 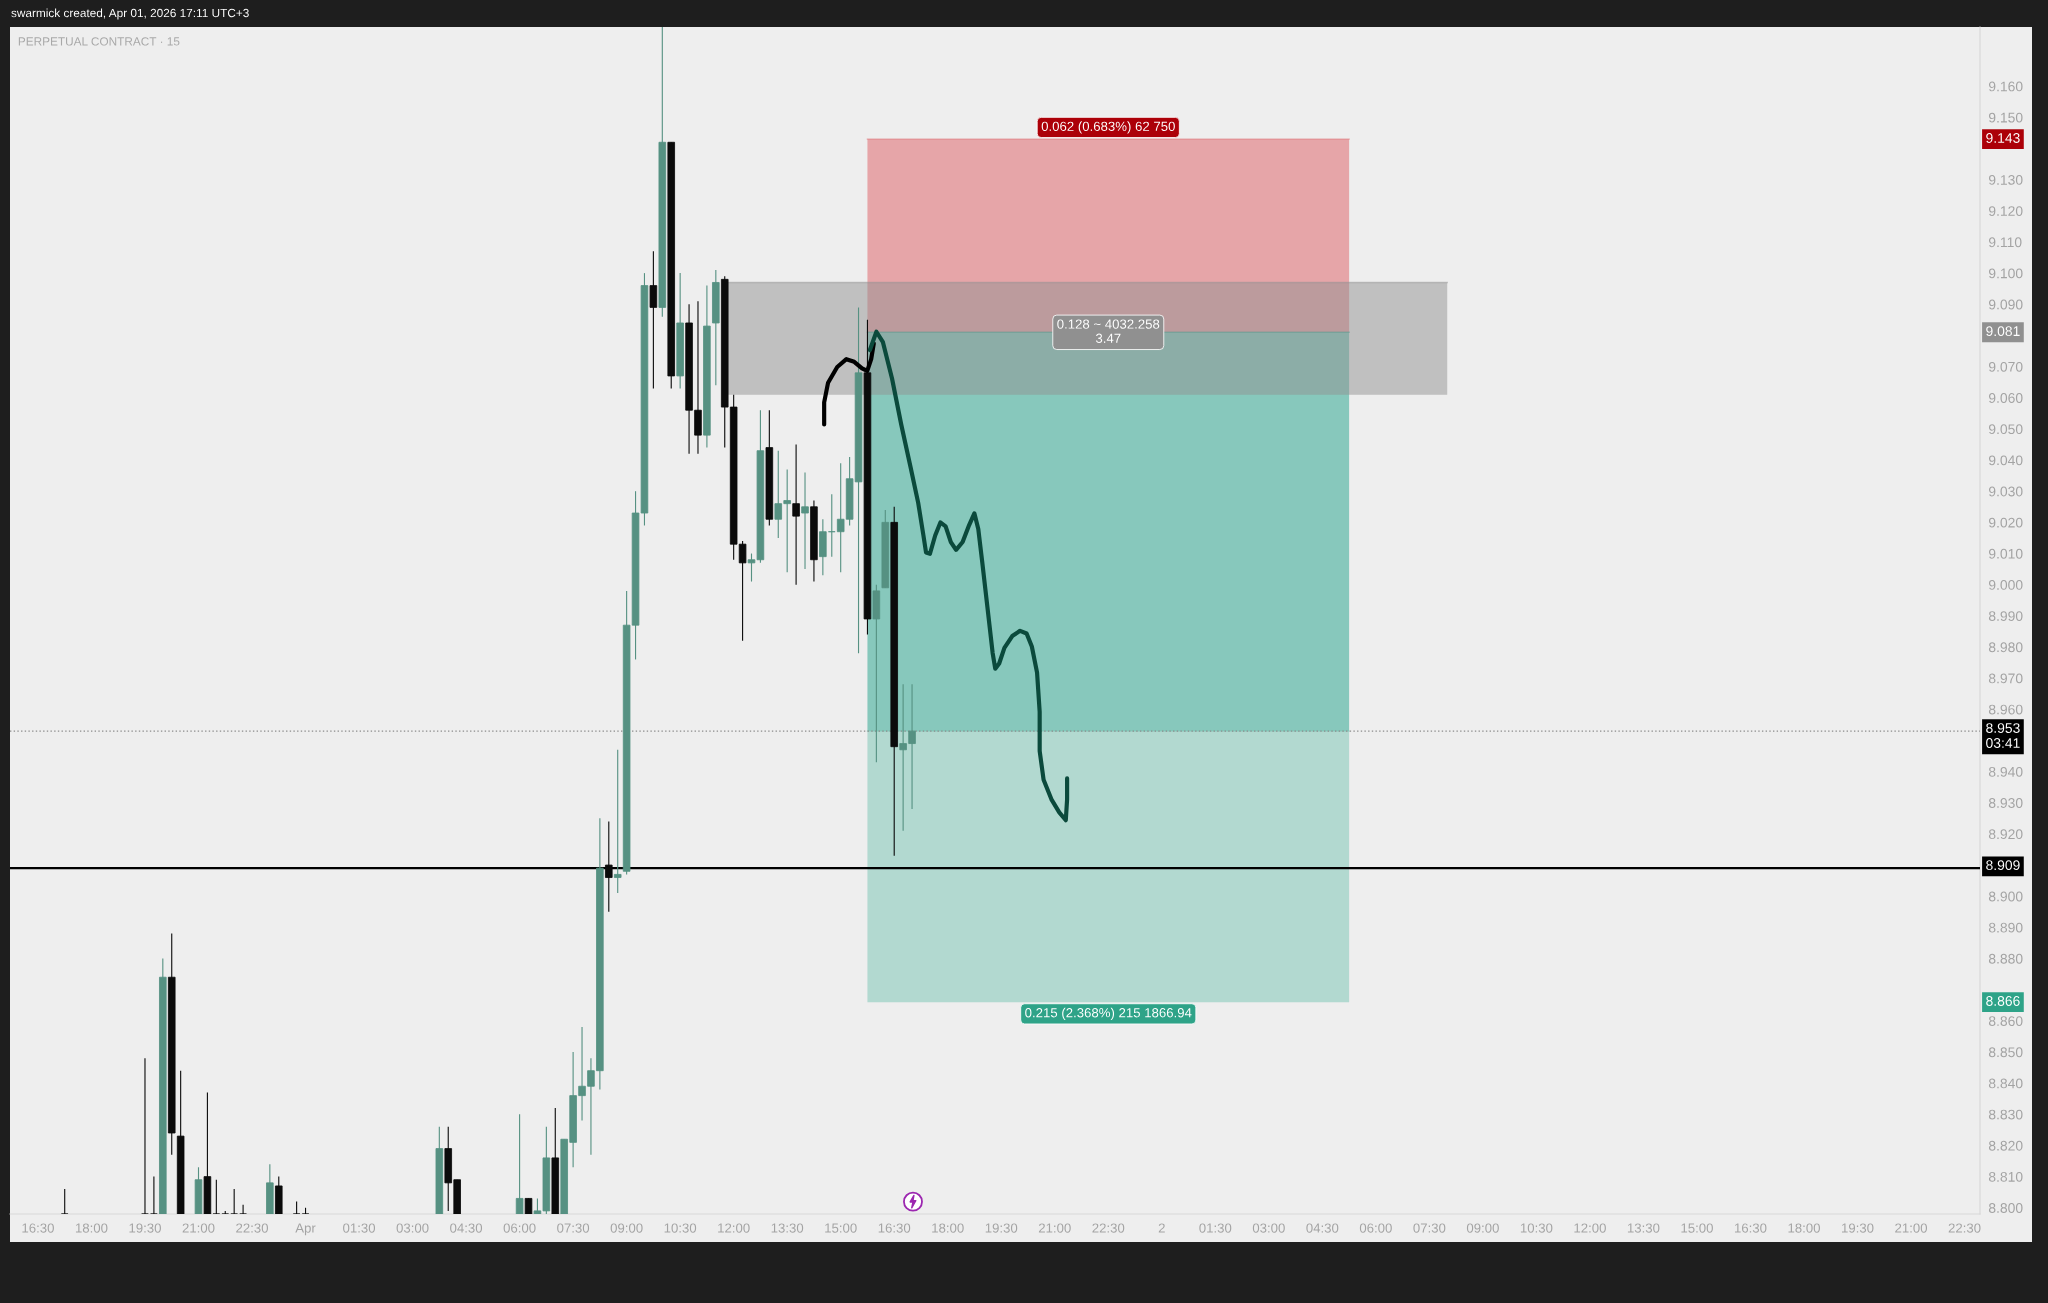 What do you see at coordinates (2005, 585) in the screenshot?
I see `y-tick-label: 9.000` at bounding box center [2005, 585].